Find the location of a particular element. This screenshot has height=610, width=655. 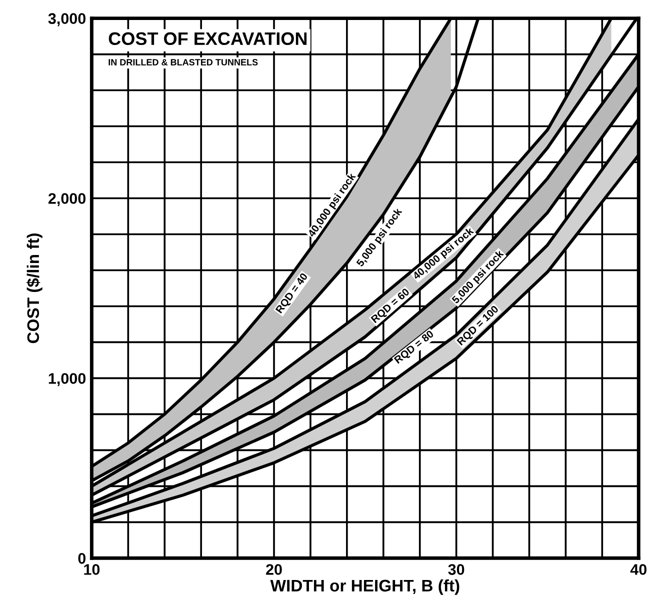

y-tick-label: 0 is located at coordinates (82, 558).